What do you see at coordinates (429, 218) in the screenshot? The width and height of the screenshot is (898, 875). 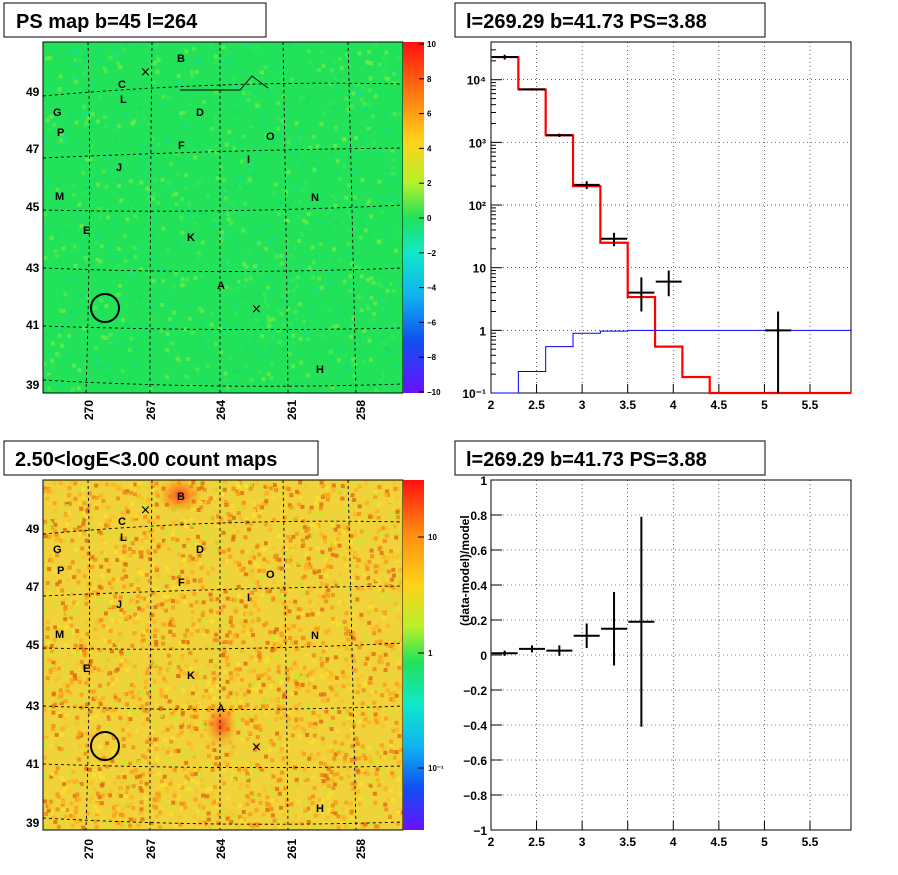 I see `ps-colorbar-label: 0` at bounding box center [429, 218].